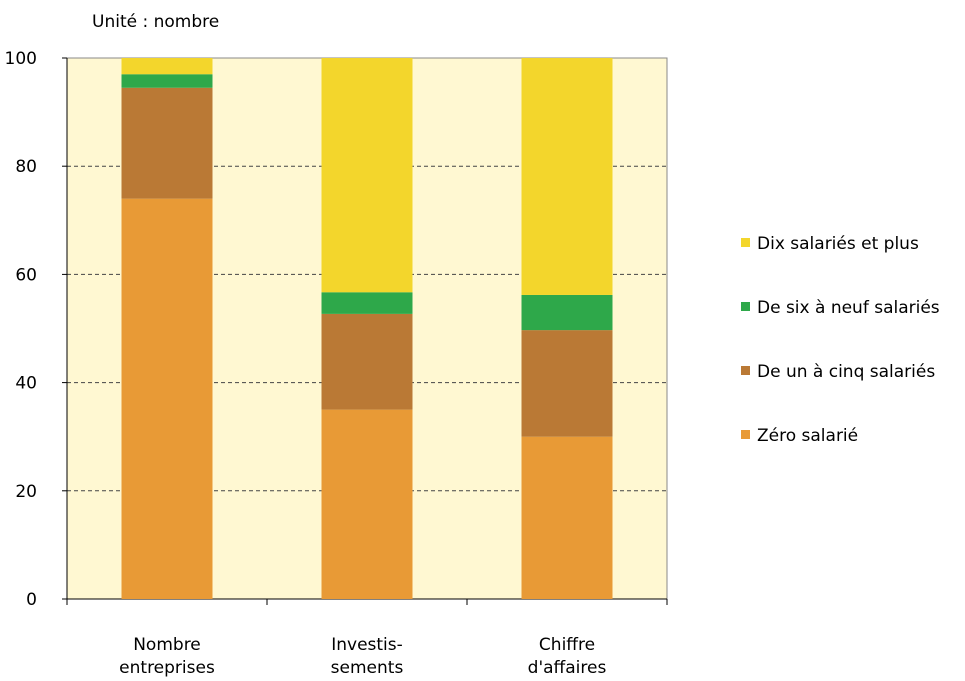 This screenshot has width=965, height=681. Describe the element at coordinates (838, 244) in the screenshot. I see `legend-label: Dix salariés et plus` at that location.